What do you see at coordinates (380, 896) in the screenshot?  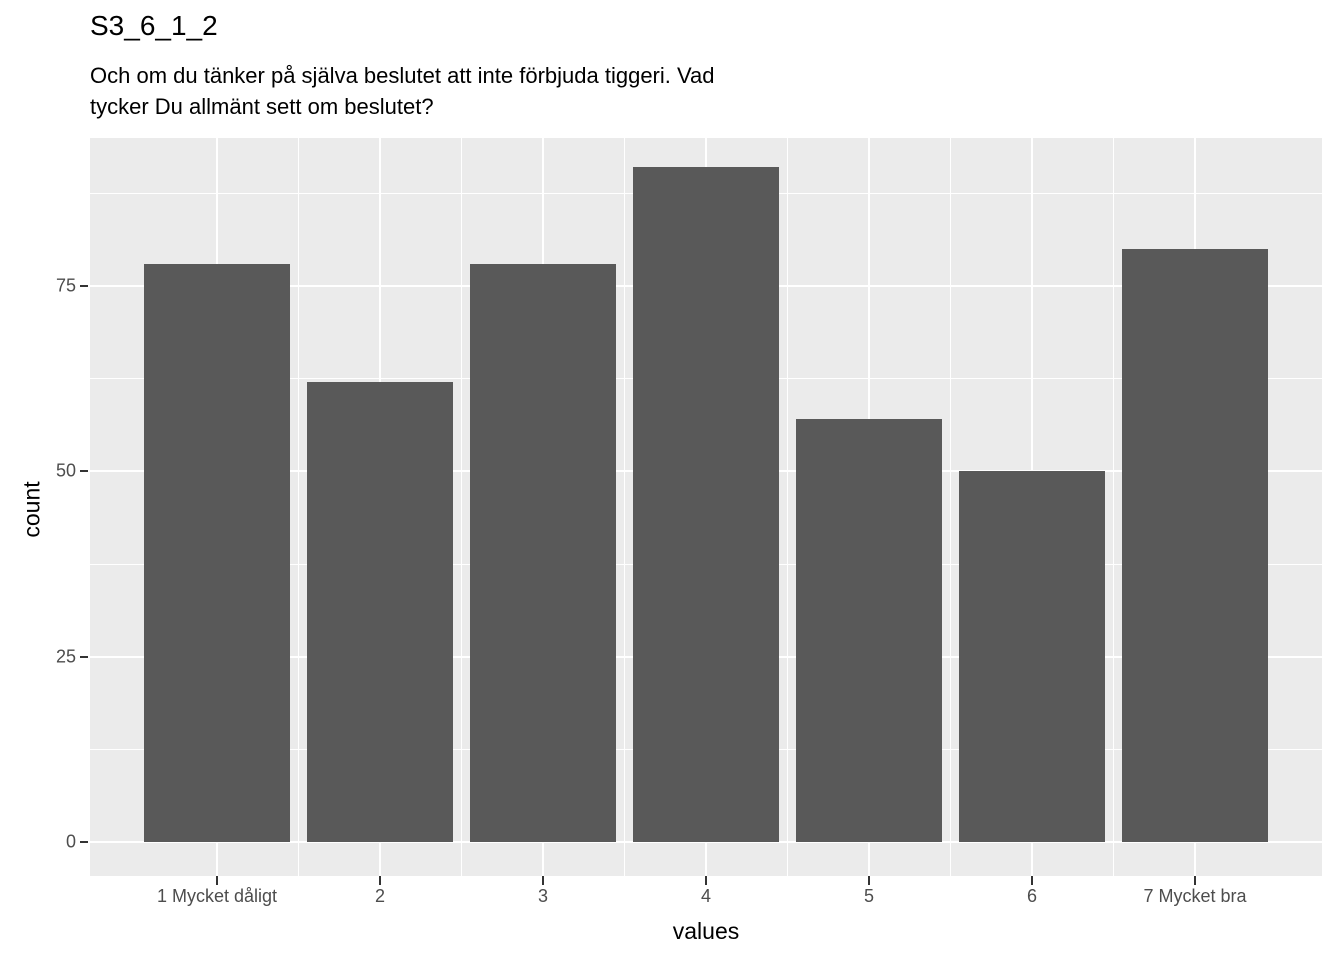 I see `x-axis-tick-label: 2` at bounding box center [380, 896].